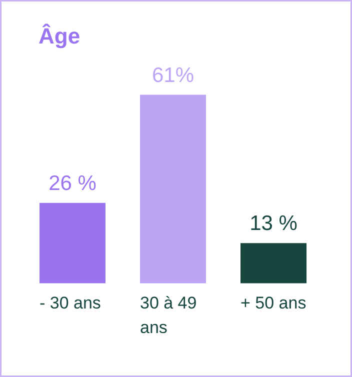  Describe the element at coordinates (274, 224) in the screenshot. I see `data-label: 13 %` at that location.